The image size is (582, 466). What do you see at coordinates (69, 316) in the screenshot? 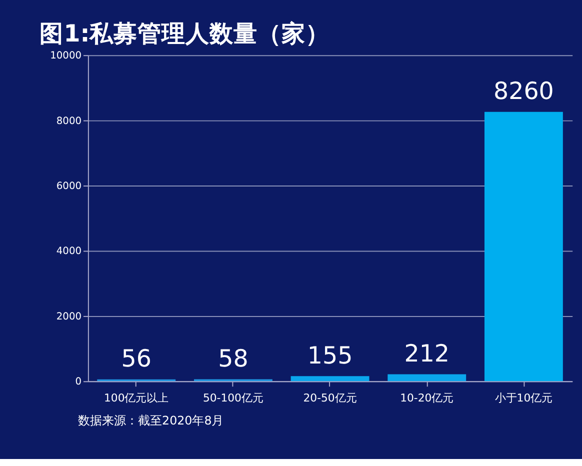
I see `y-tick-label: 2000` at bounding box center [69, 316].